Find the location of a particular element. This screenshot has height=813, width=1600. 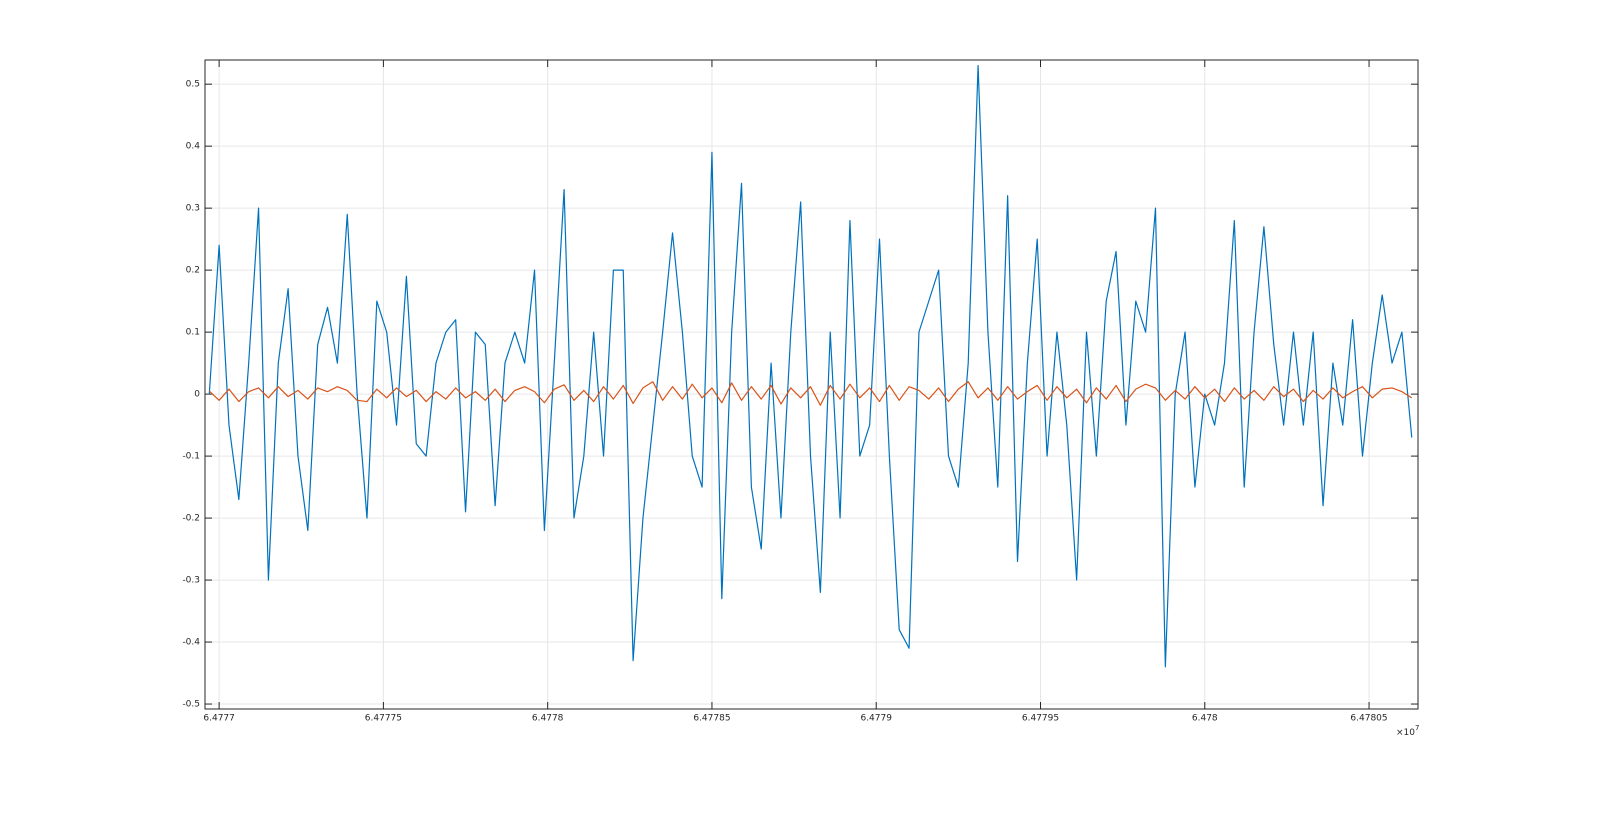

x-tick-label: 6.478 is located at coordinates (1205, 719).